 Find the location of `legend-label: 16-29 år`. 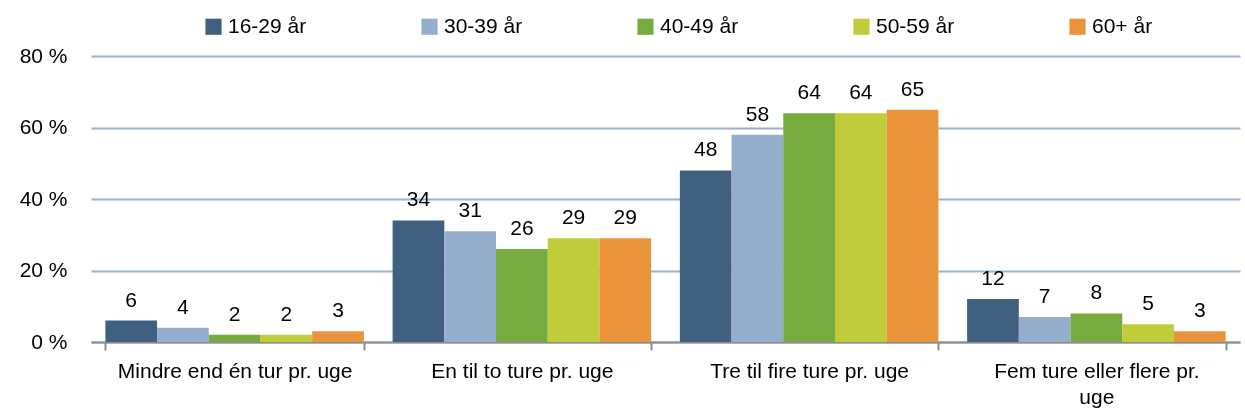

legend-label: 16-29 år is located at coordinates (267, 25).